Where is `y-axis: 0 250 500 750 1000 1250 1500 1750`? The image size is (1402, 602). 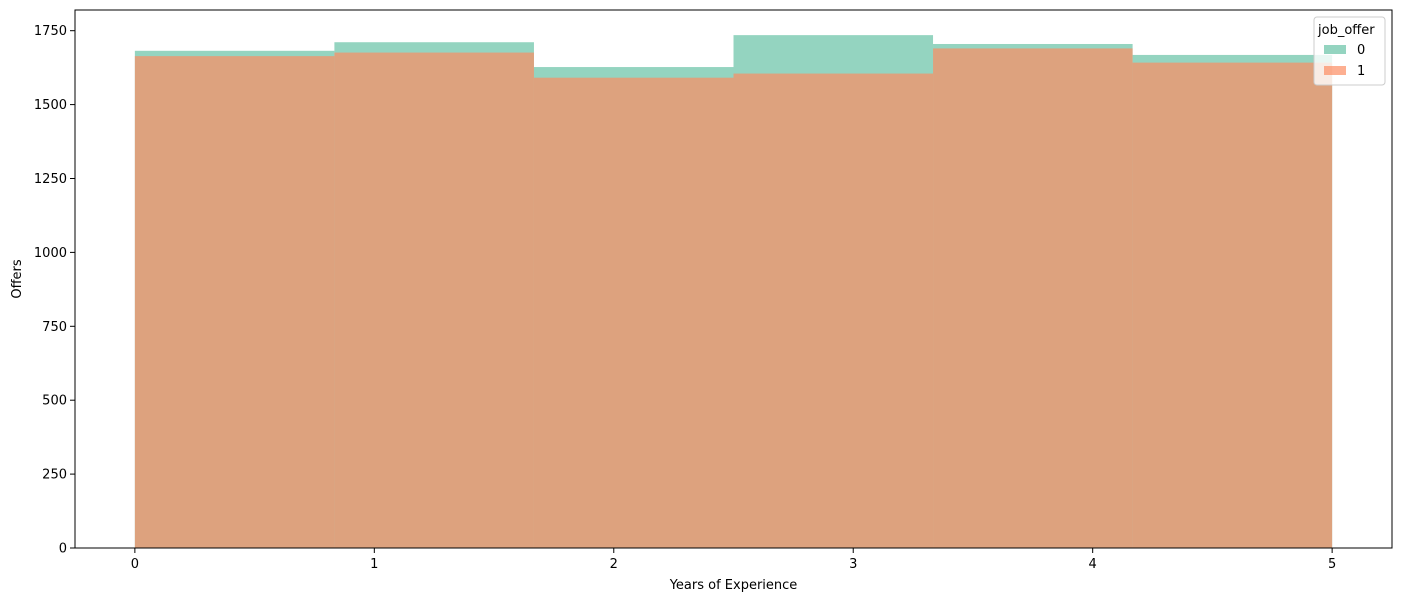 y-axis: 0 250 500 750 1000 1250 1500 1750 is located at coordinates (54, 290).